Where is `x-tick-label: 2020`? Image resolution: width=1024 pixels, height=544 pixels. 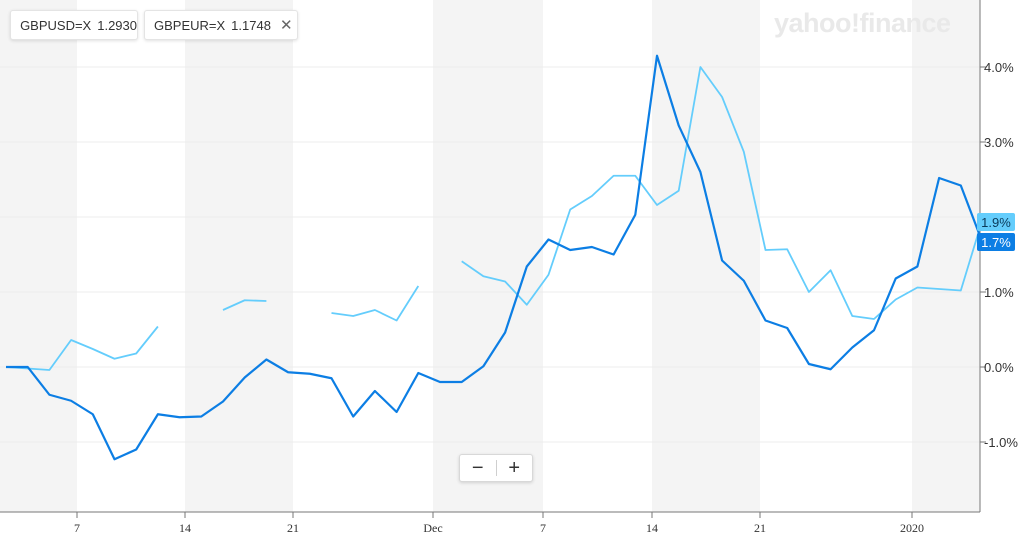 x-tick-label: 2020 is located at coordinates (912, 528).